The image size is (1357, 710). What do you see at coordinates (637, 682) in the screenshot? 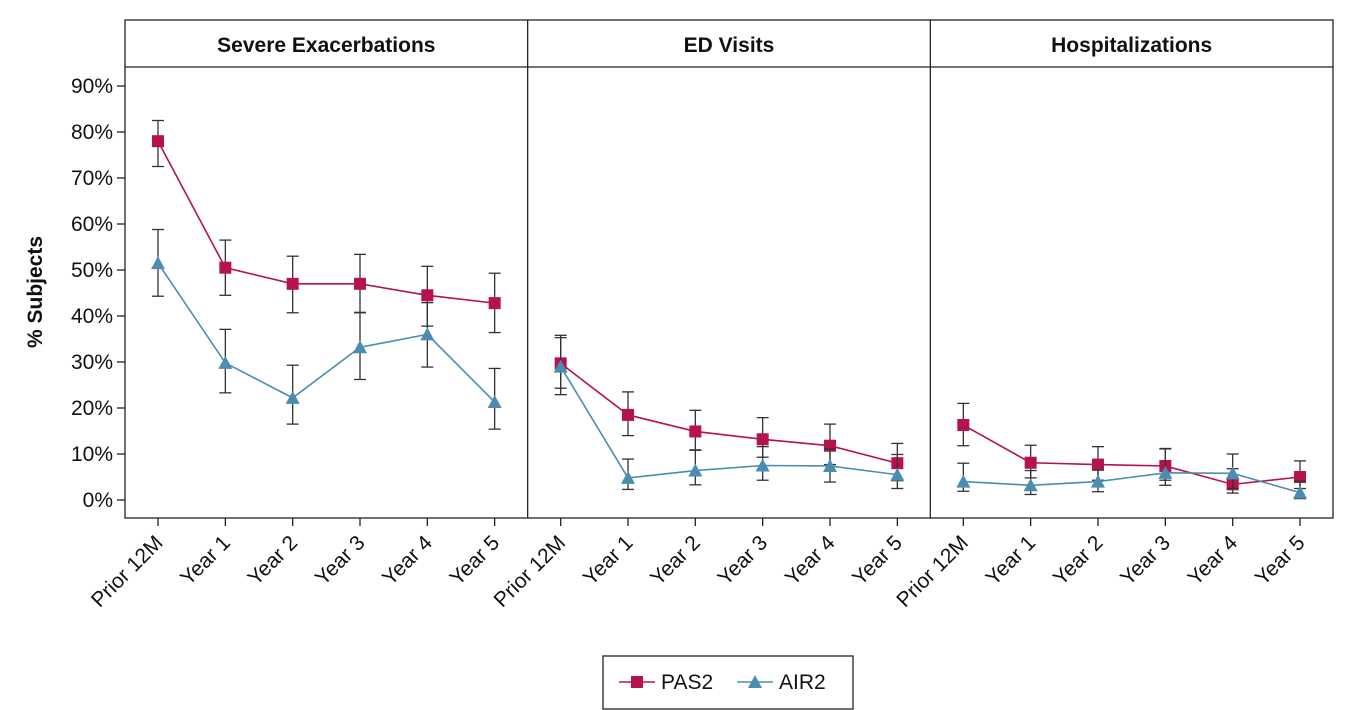
I see `legend-marker-pas2` at bounding box center [637, 682].